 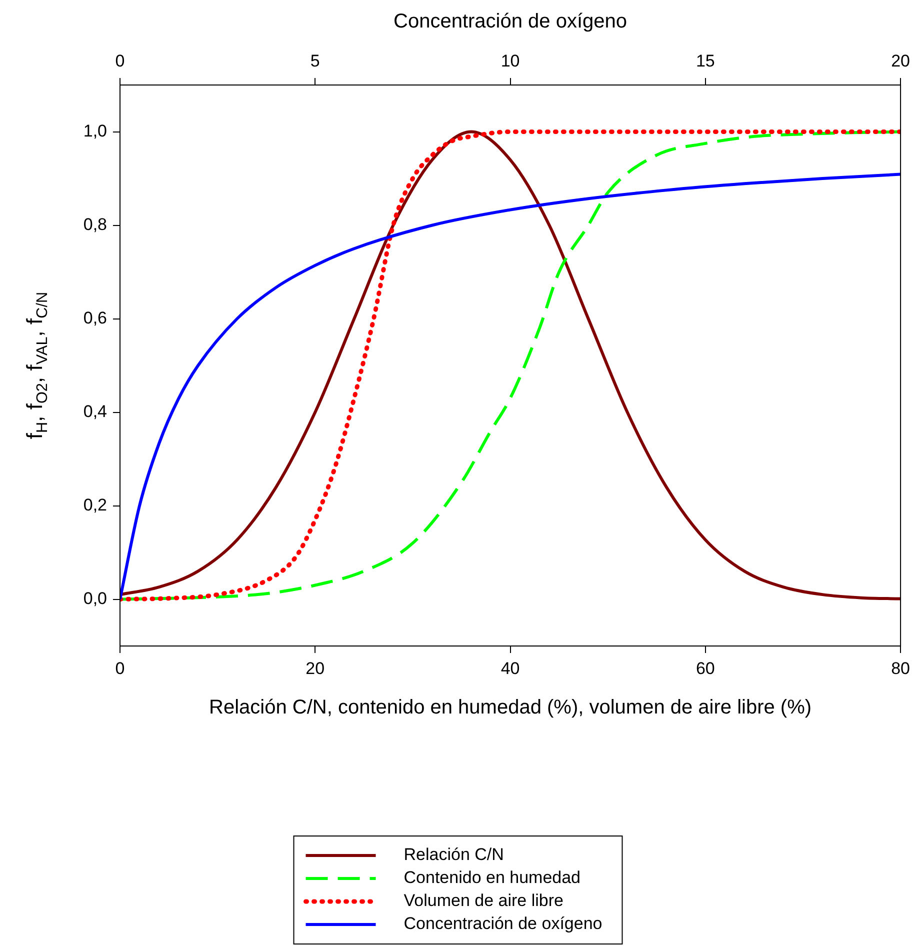 I want to click on x-axis-title: Relación C/N, contenido en humedad (%), volumen de aire libre (%), so click(x=510, y=707).